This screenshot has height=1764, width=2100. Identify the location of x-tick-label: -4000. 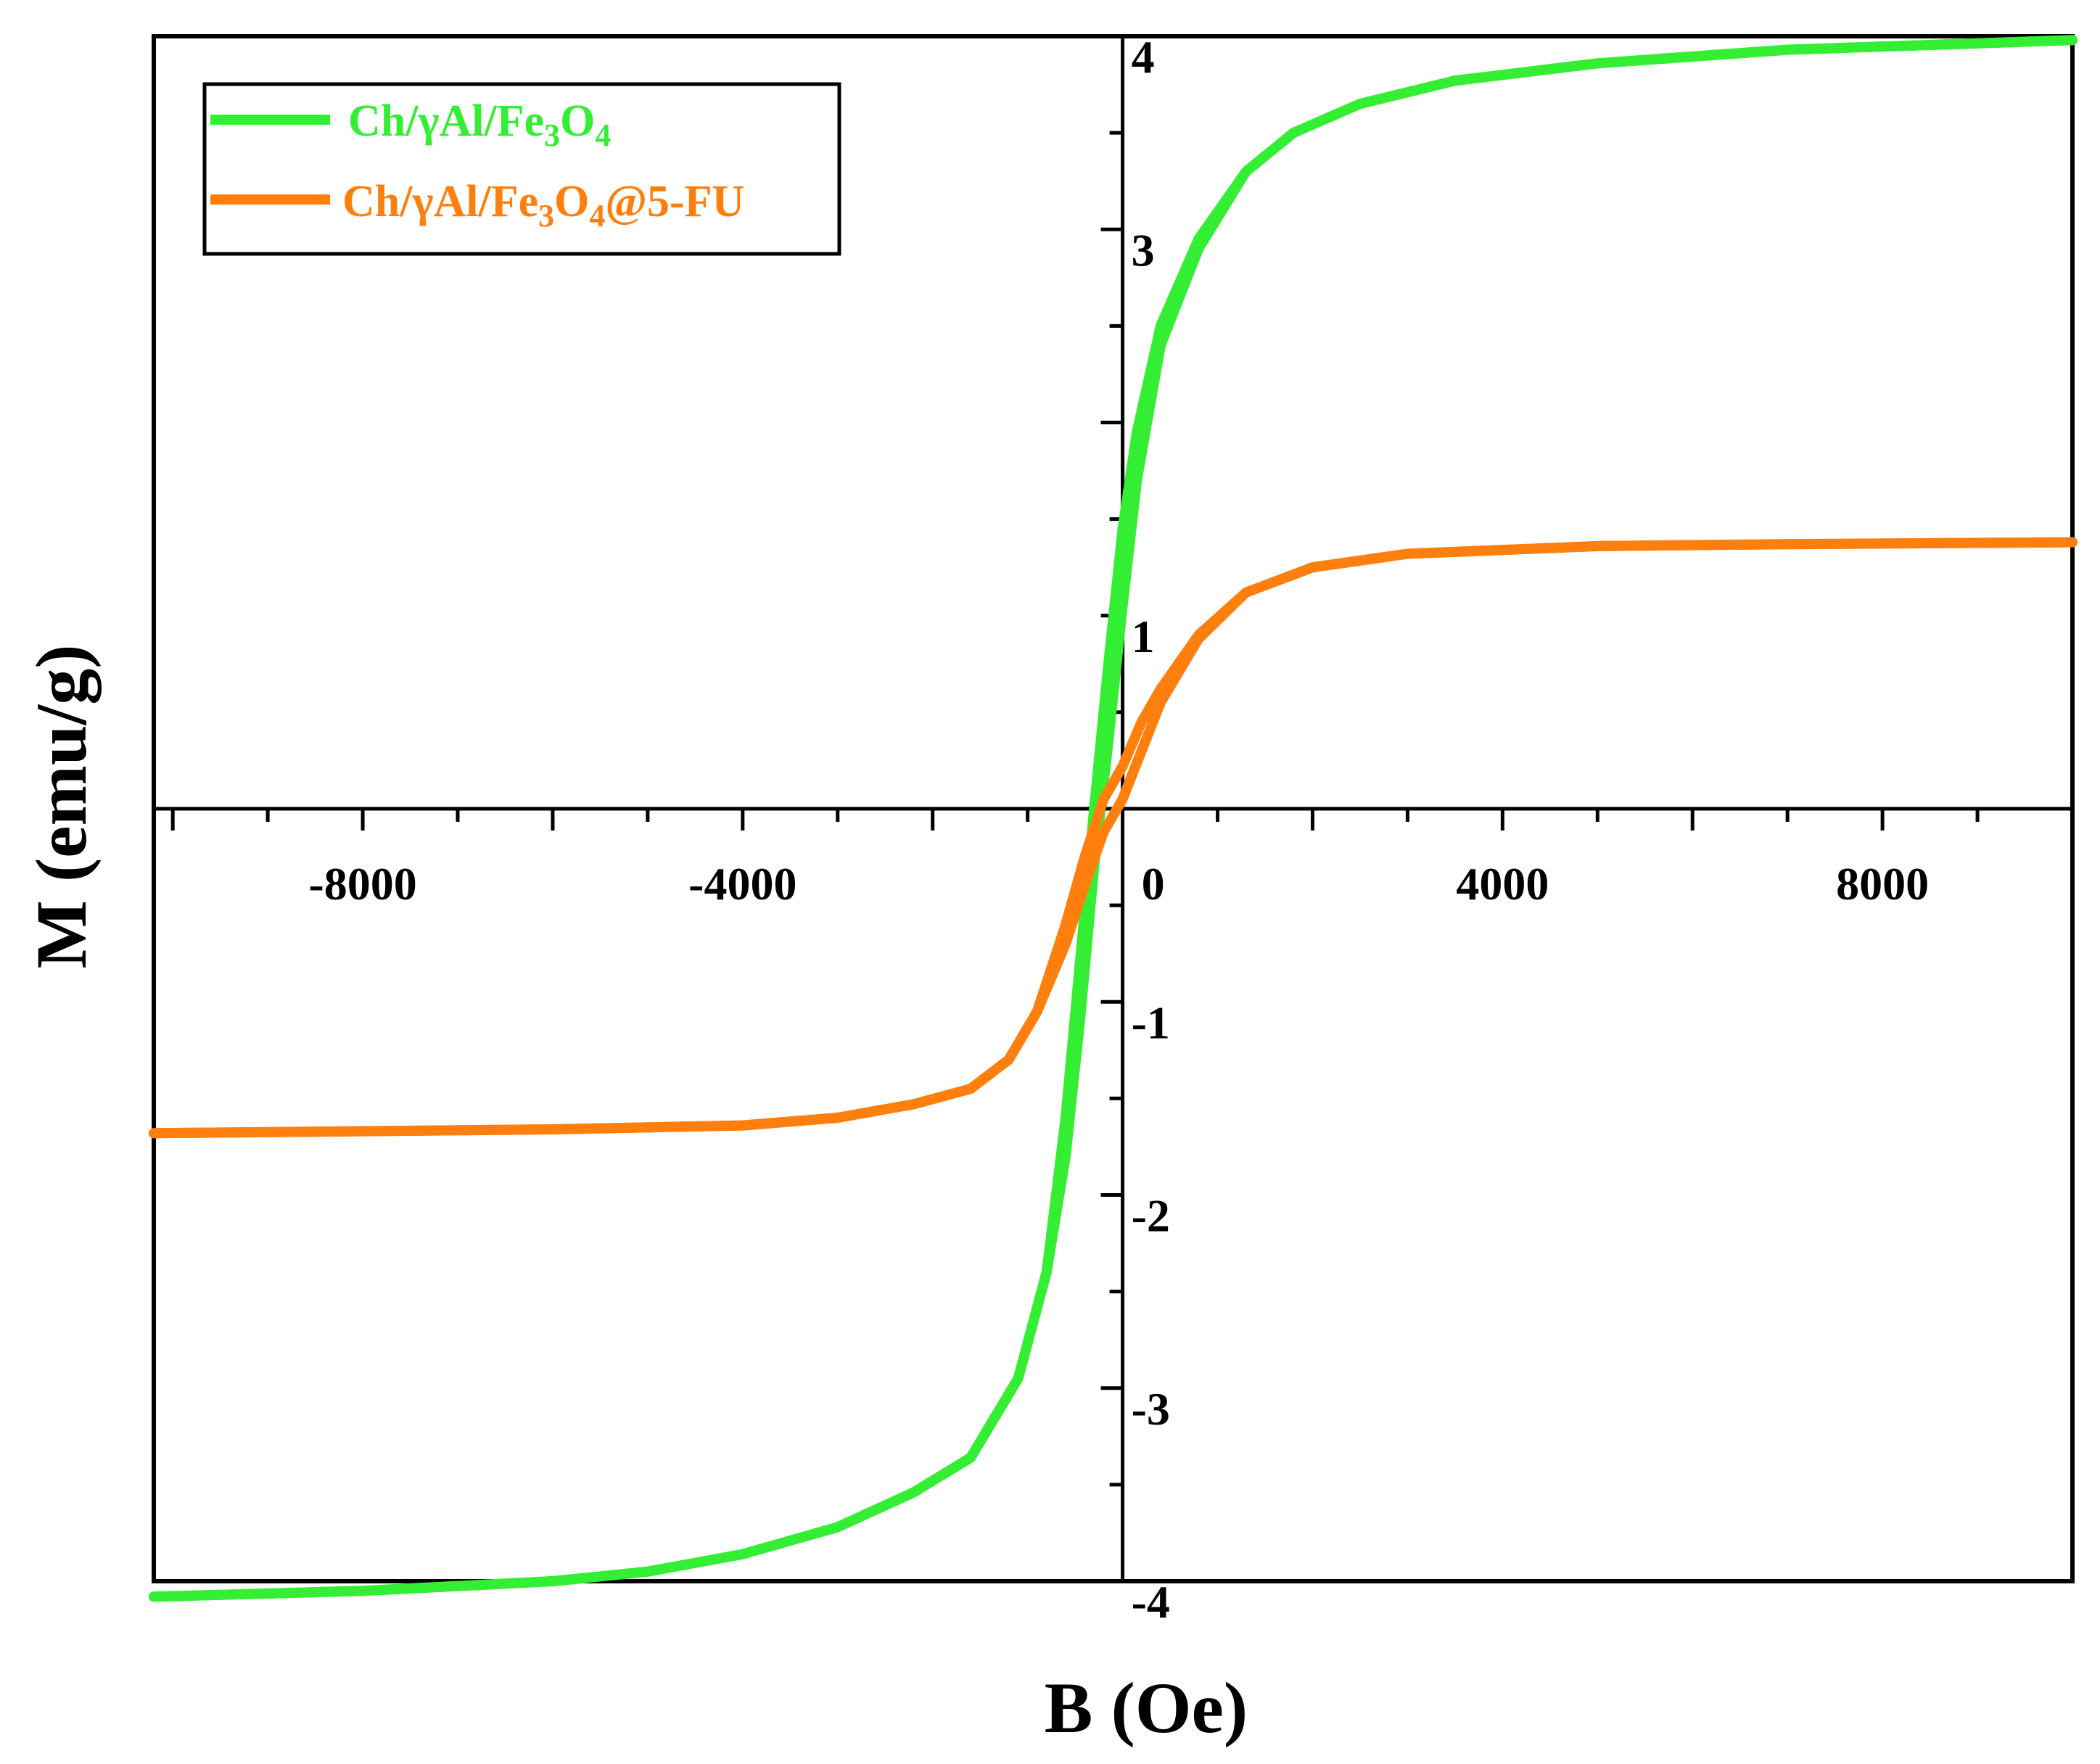
(742, 884).